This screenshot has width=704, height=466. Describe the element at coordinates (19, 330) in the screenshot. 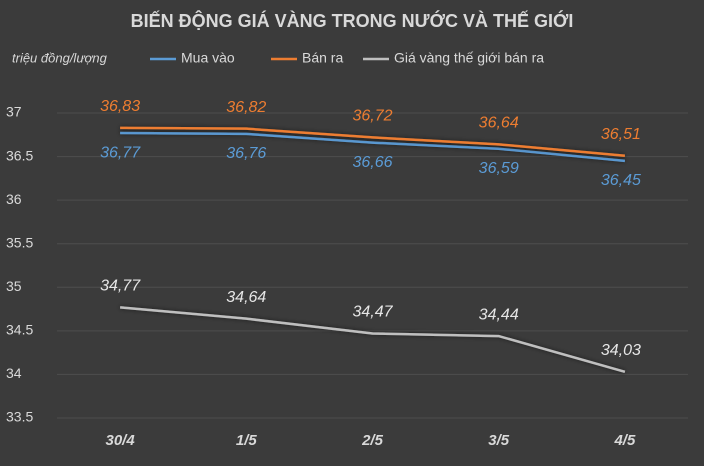

I see `y-tick-label: 34.5` at that location.